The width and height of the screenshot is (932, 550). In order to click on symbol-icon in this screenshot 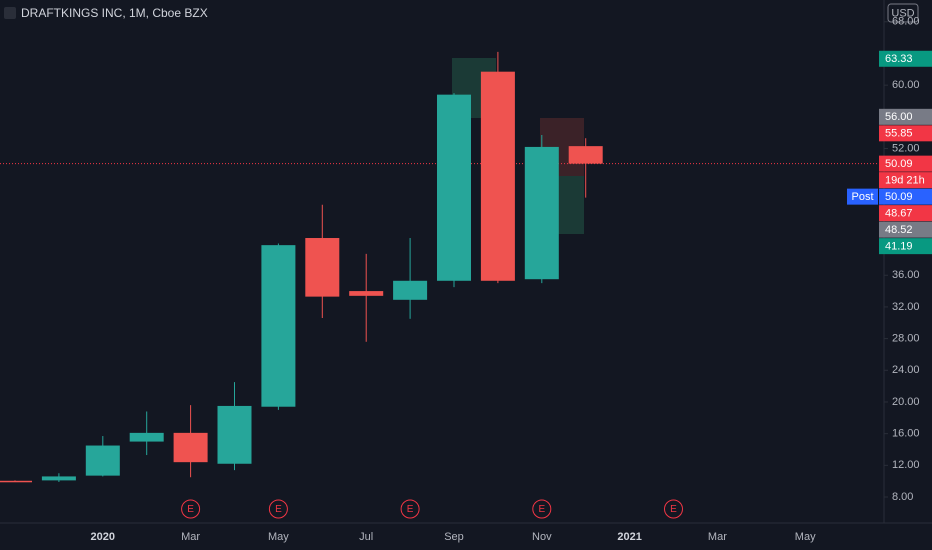, I will do `click(10, 13)`.